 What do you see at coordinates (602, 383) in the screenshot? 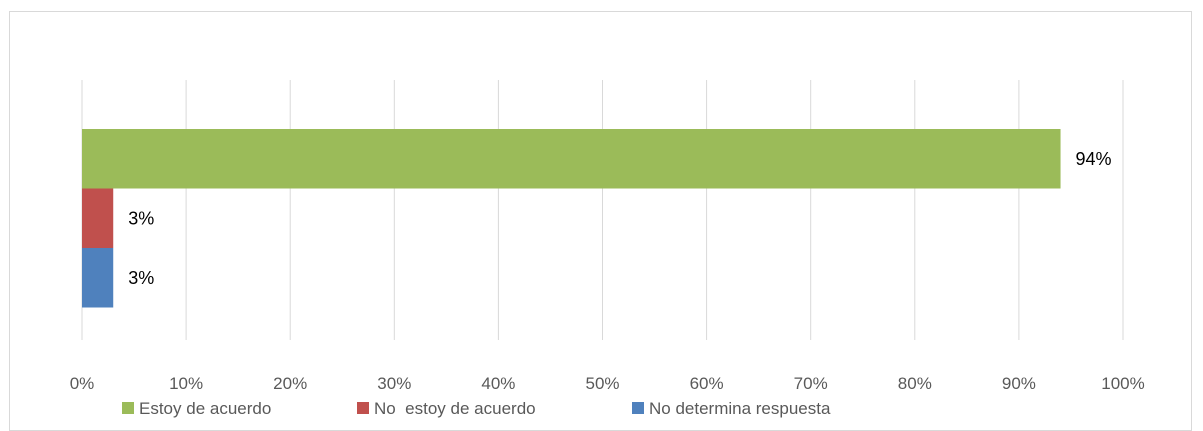
I see `x-tick-label: 50%` at bounding box center [602, 383].